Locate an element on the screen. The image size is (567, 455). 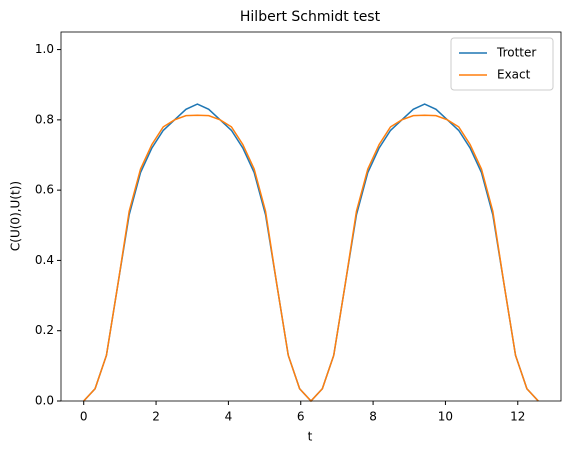
x-tick-label: 0 is located at coordinates (84, 417).